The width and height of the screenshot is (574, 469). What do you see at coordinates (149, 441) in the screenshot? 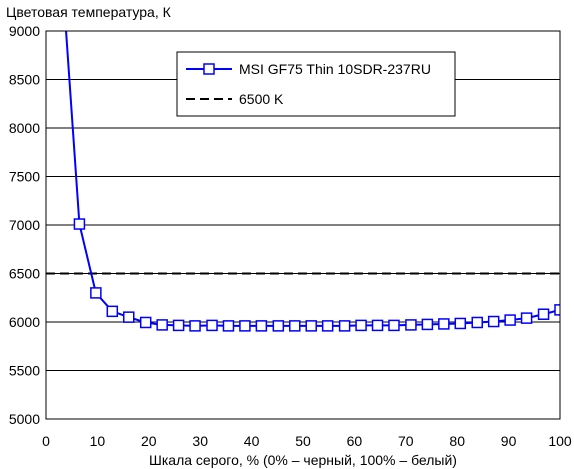
I see `x-tick-label-20: 20` at bounding box center [149, 441].